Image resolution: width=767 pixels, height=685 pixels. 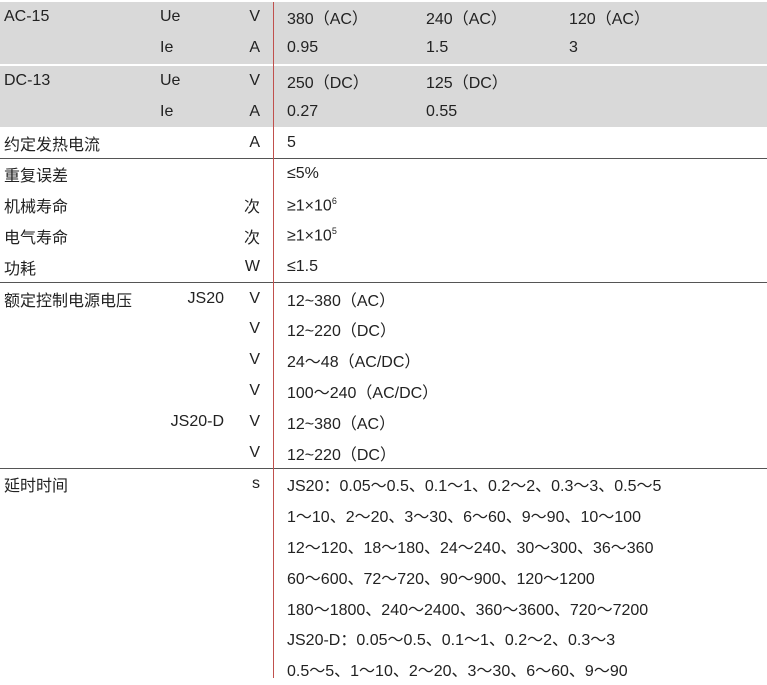 I want to click on table-row: 机械寿命 次 ≥1×106, so click(x=383, y=205).